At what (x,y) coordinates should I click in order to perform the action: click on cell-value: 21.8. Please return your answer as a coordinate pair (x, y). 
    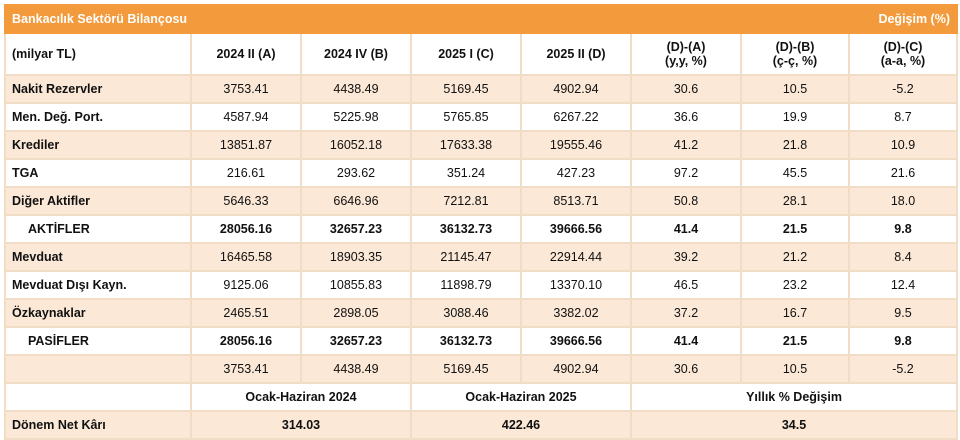
    Looking at the image, I should click on (795, 145).